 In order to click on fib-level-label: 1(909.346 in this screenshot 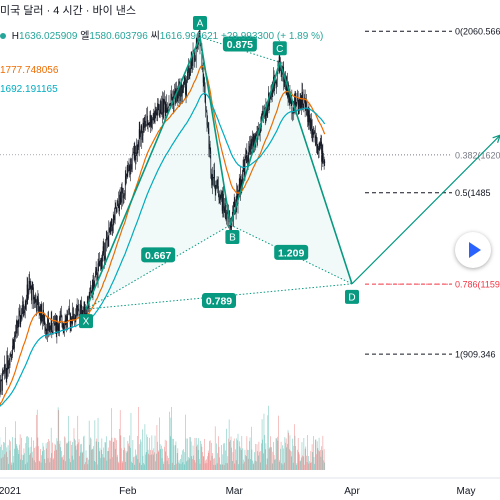, I will do `click(475, 355)`.